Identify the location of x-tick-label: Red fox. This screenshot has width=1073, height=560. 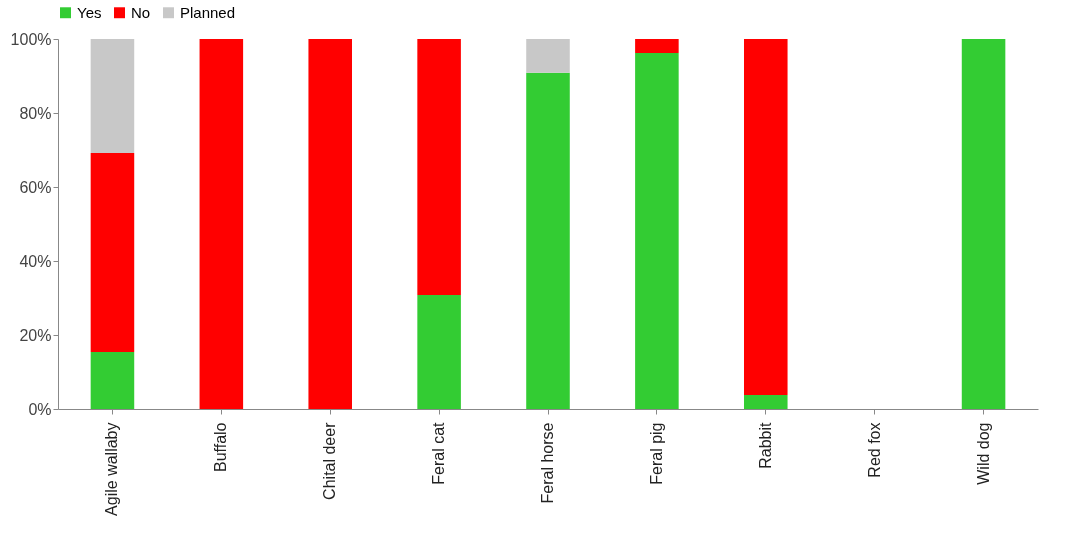
(874, 450).